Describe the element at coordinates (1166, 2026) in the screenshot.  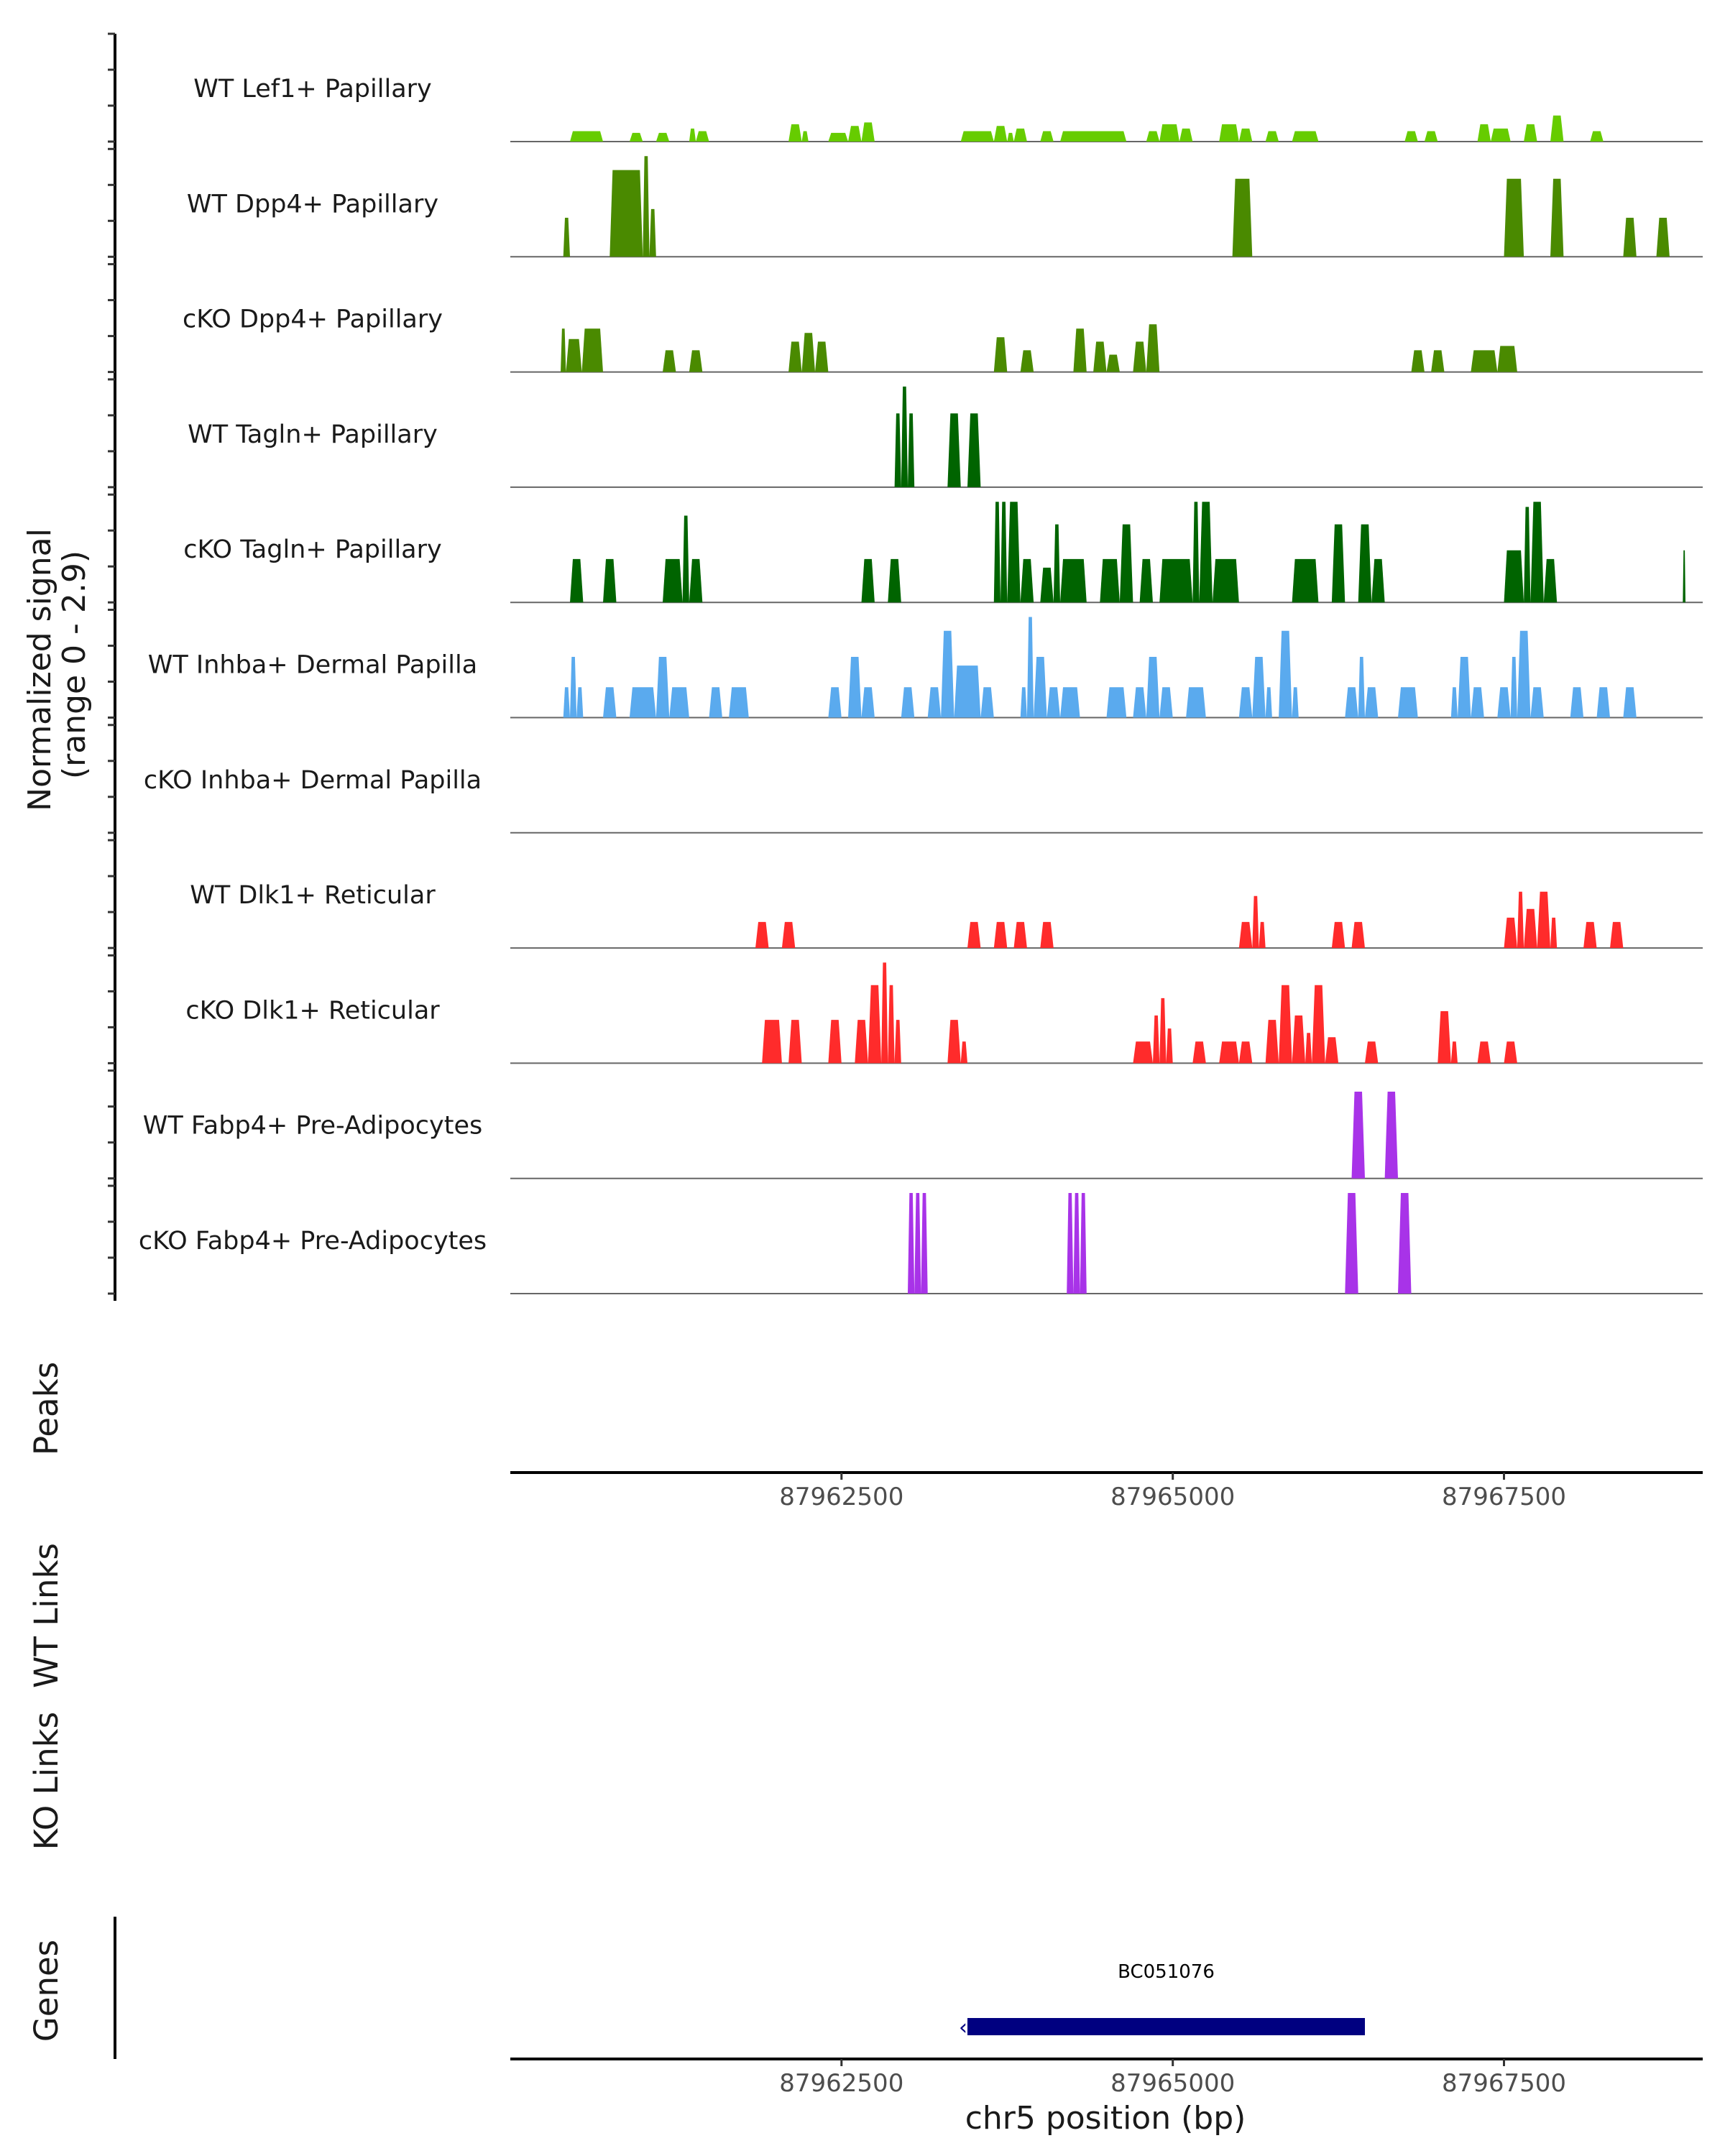
I see `gene-body` at that location.